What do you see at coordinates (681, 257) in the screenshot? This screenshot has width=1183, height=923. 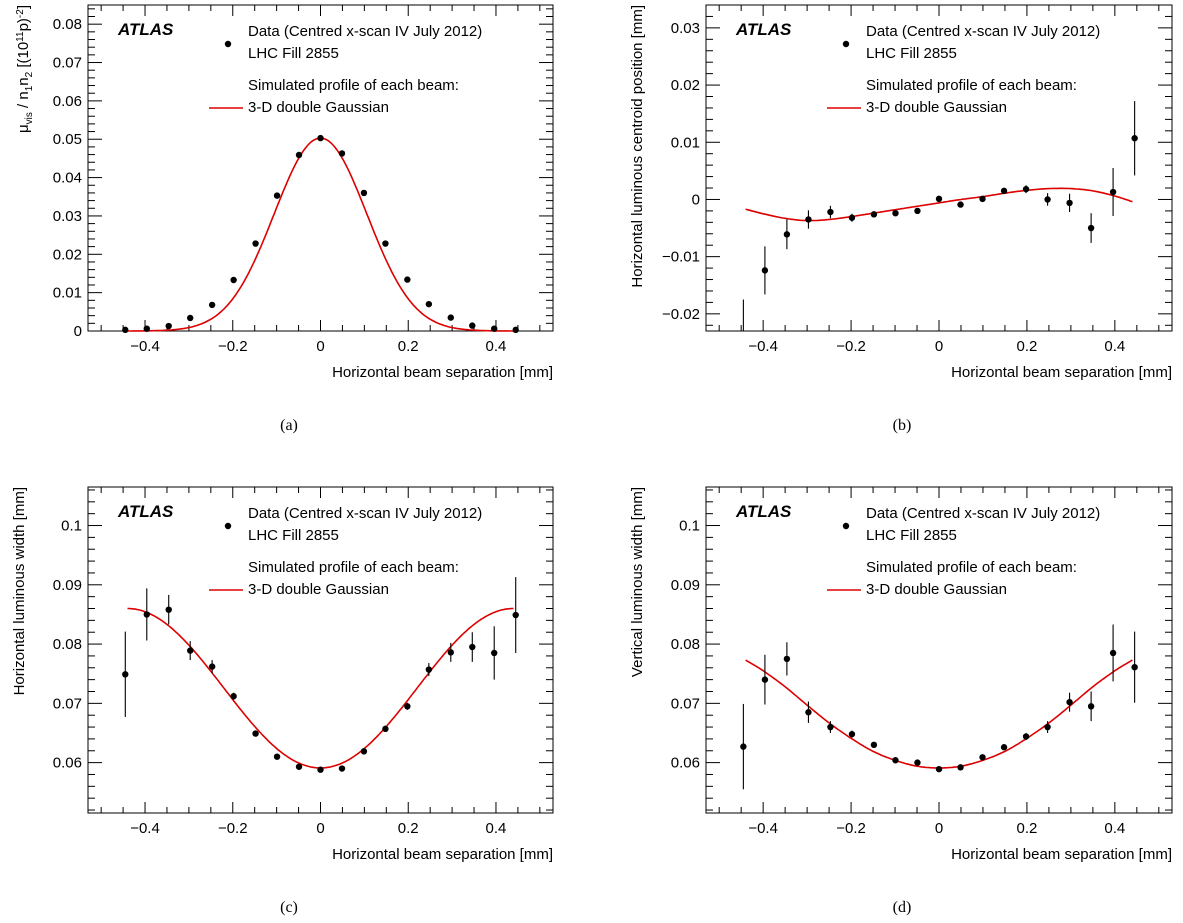 I see `y-tick-label: −0.01` at bounding box center [681, 257].